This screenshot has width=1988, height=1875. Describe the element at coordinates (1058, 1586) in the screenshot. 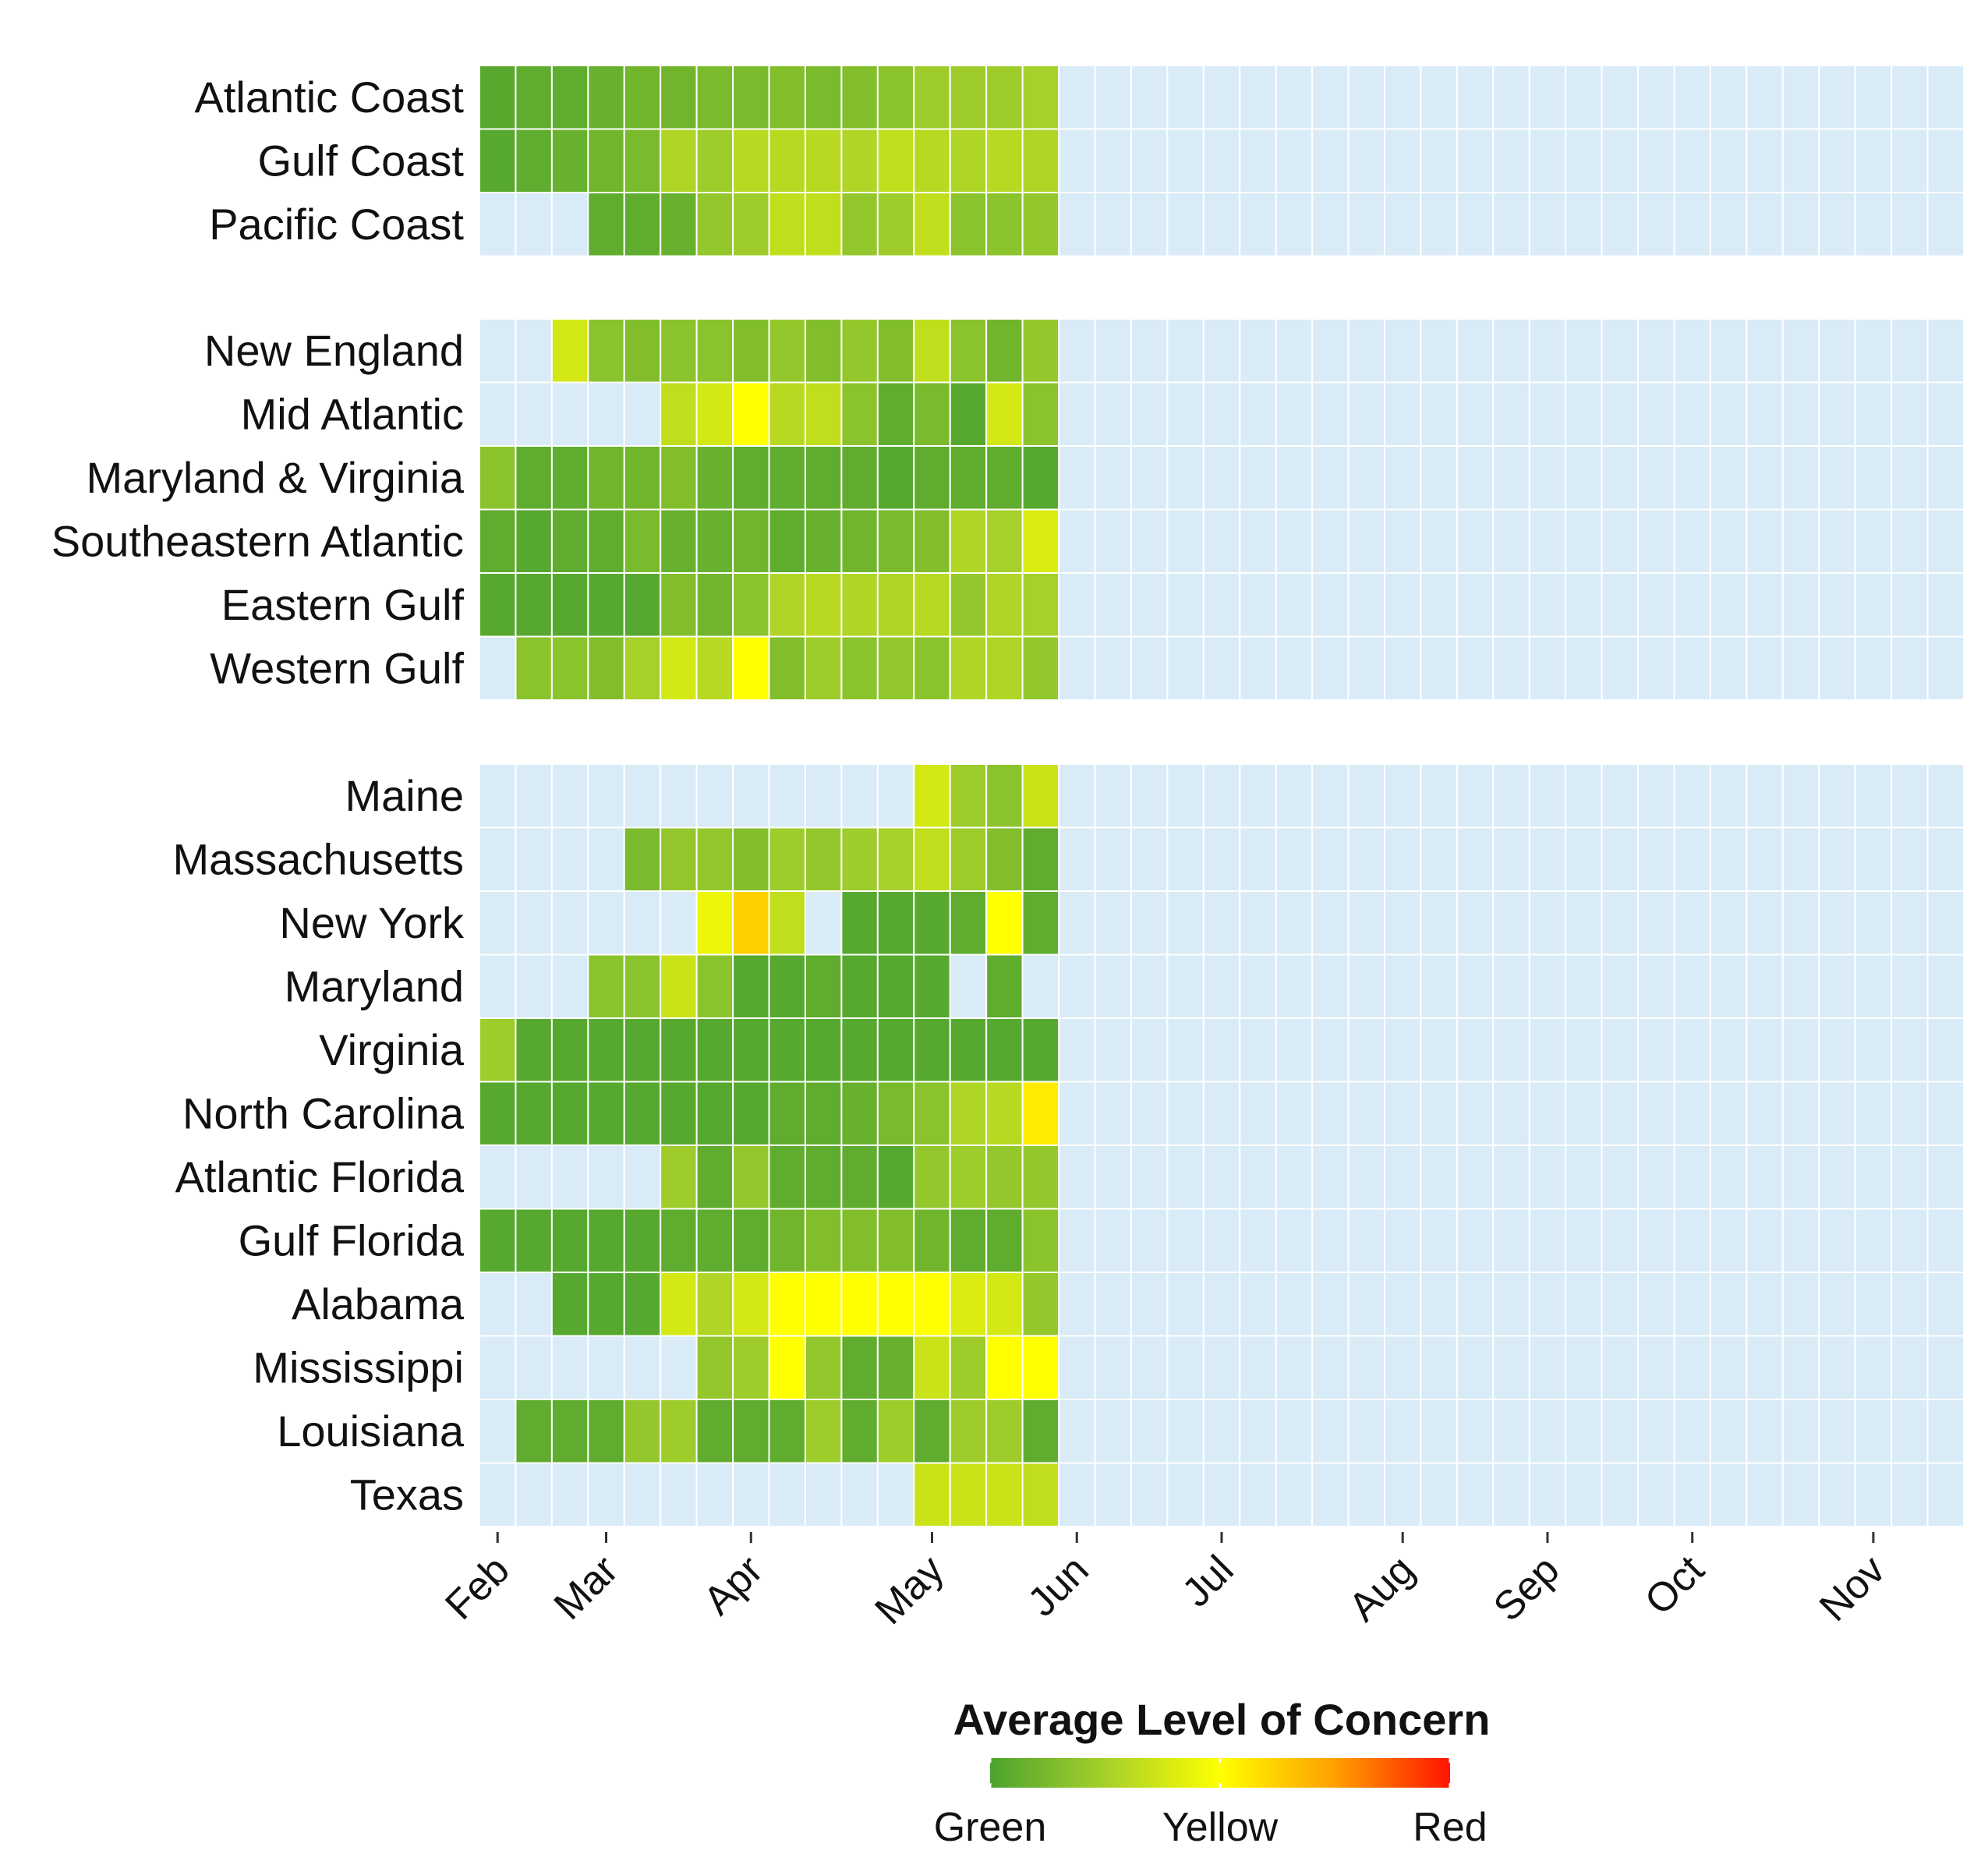

I see `x-tick-label: Jun` at that location.